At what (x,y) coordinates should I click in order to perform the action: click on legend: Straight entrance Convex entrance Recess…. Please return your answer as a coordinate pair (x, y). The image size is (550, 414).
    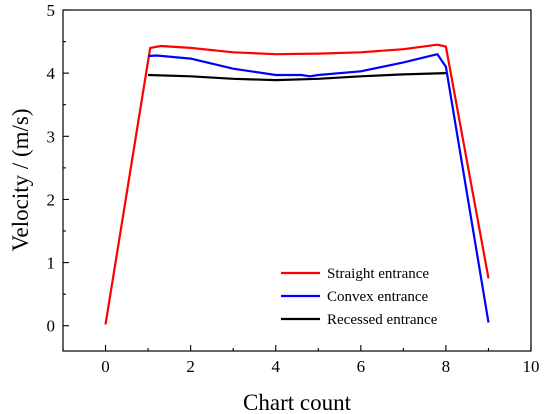
    Looking at the image, I should click on (359, 297).